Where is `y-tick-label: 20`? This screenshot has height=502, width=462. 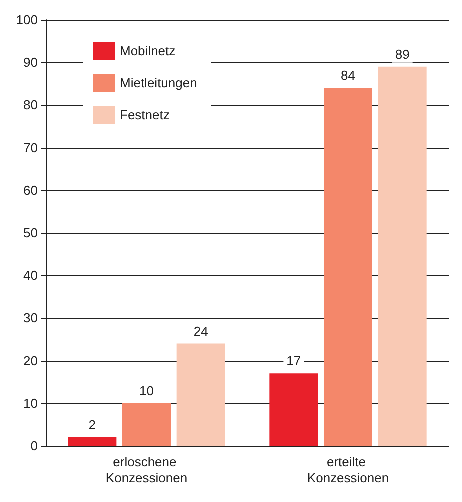 y-tick-label: 20 is located at coordinates (31, 360).